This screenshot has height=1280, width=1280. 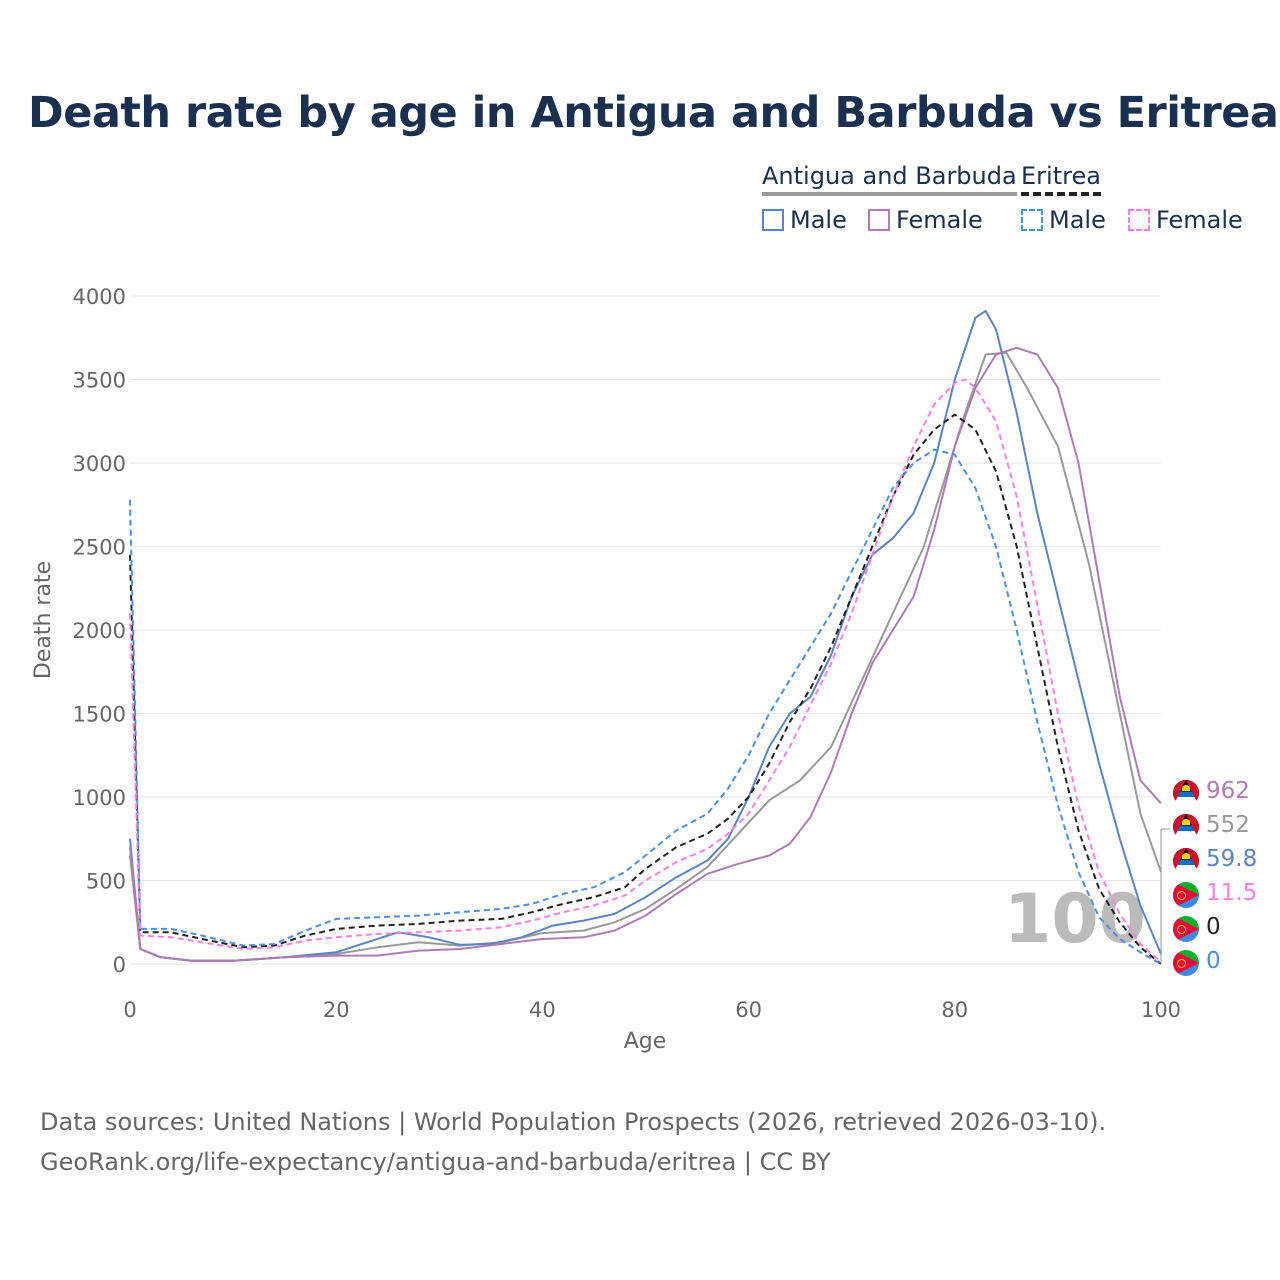 What do you see at coordinates (99, 297) in the screenshot?
I see `y-tick-label: 4000` at bounding box center [99, 297].